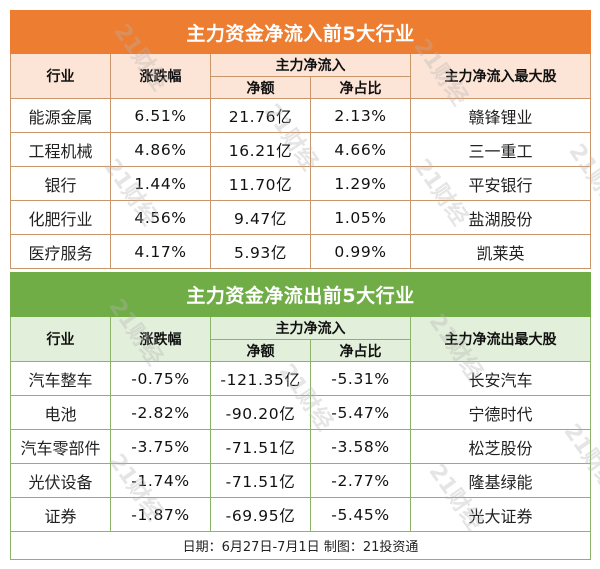 The height and width of the screenshot is (569, 600). What do you see at coordinates (360, 251) in the screenshot?
I see `net-ratio-cell: 0.99%` at bounding box center [360, 251].